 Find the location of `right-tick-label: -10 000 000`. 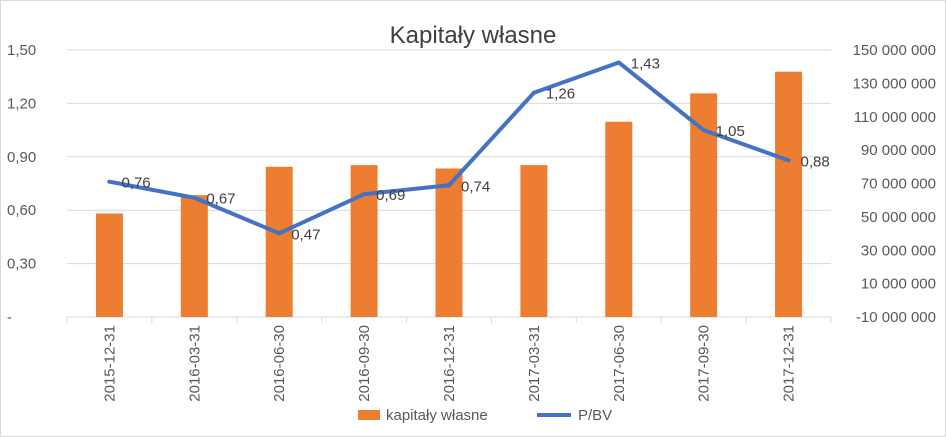

right-tick-label: -10 000 000 is located at coordinates (896, 317).